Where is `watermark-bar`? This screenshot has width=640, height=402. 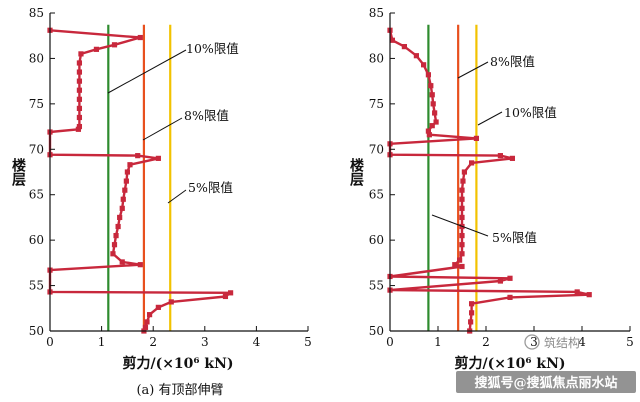
watermark-bar is located at coordinates (546, 382).